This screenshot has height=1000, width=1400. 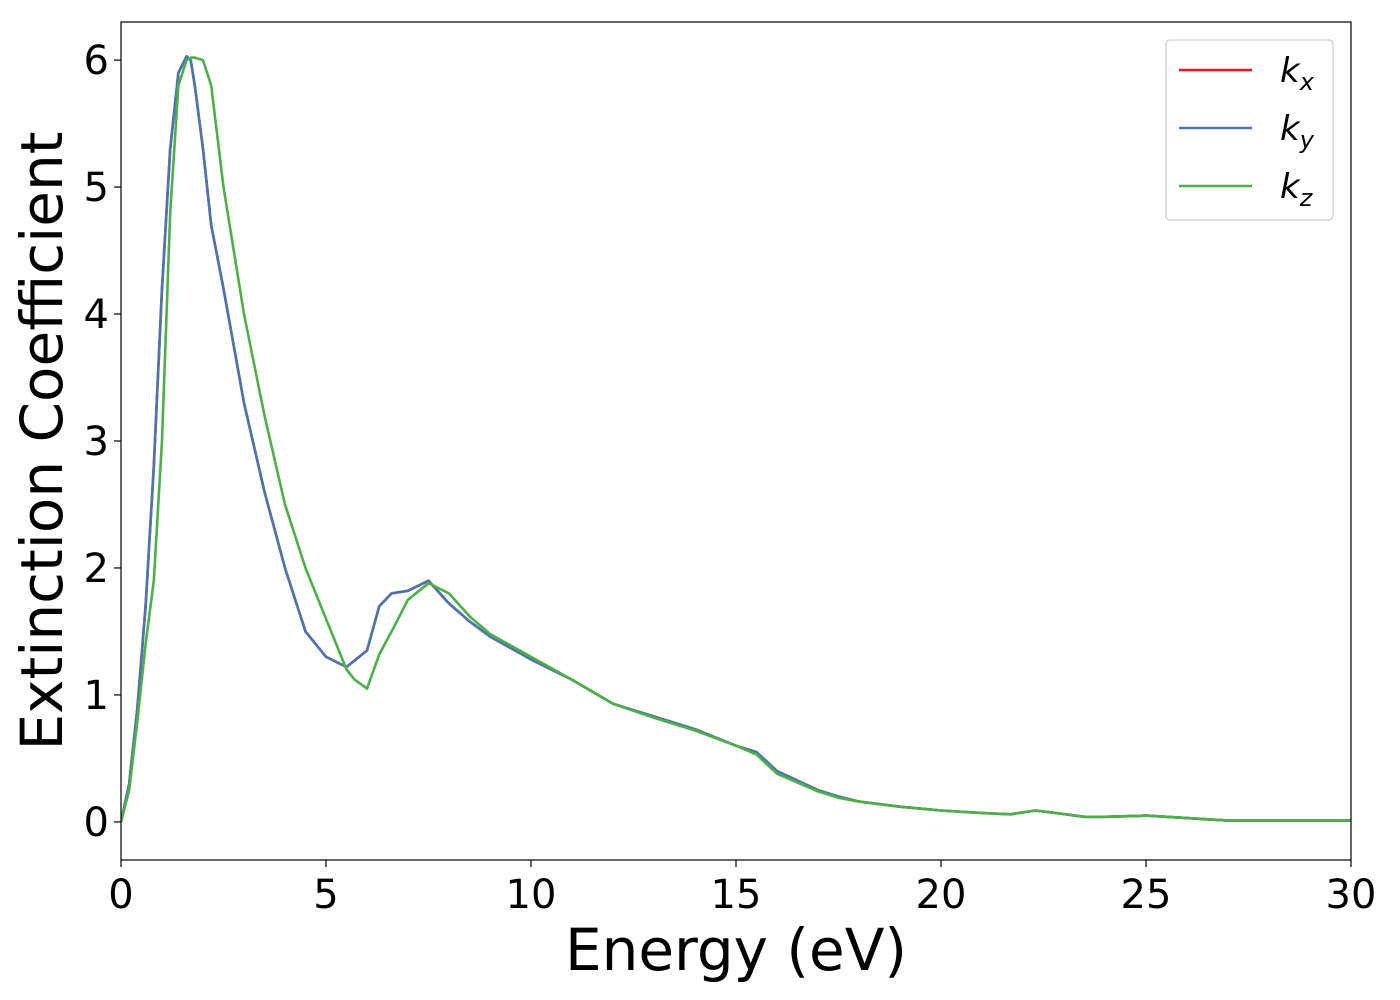 What do you see at coordinates (325, 895) in the screenshot?
I see `x-tick-label: 5` at bounding box center [325, 895].